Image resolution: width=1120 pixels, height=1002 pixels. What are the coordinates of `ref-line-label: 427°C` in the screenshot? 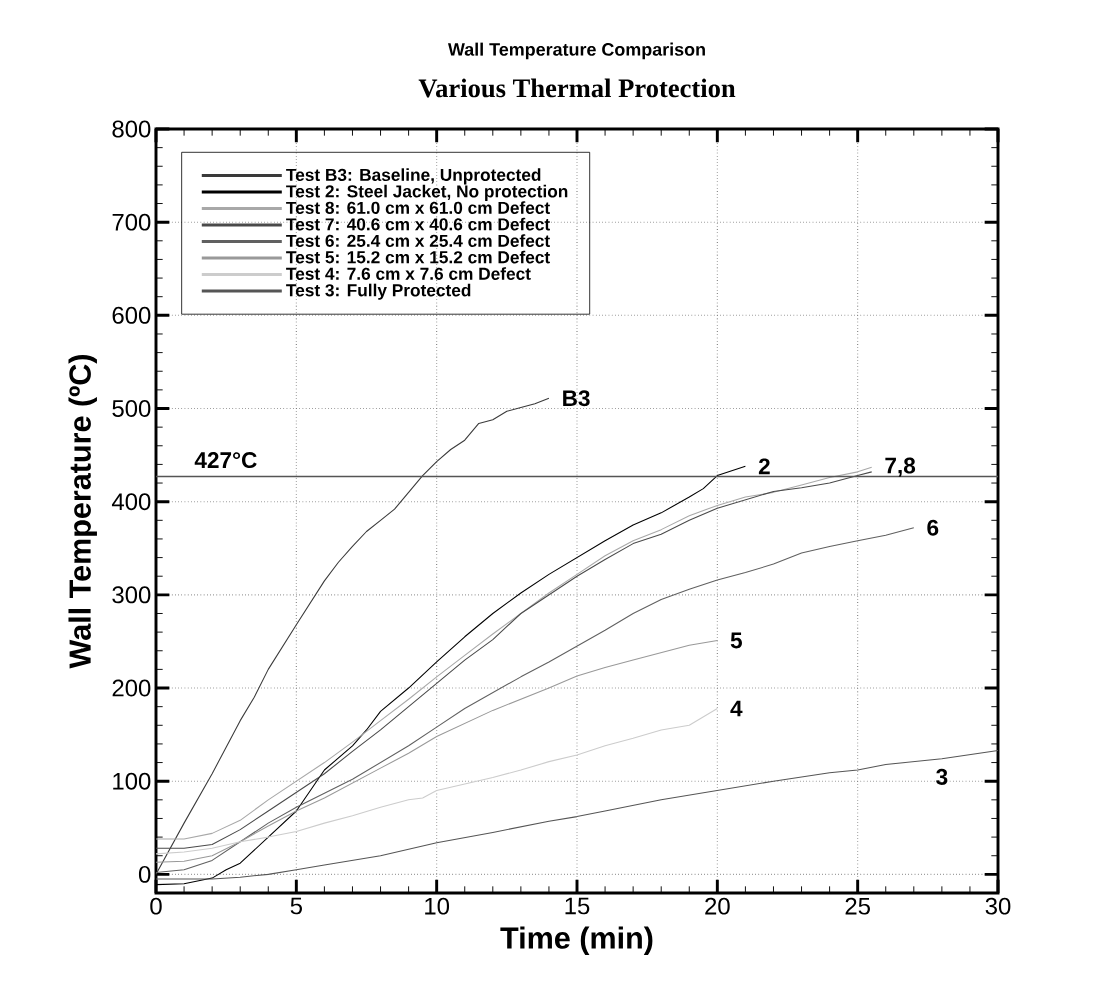 It's located at (225, 460).